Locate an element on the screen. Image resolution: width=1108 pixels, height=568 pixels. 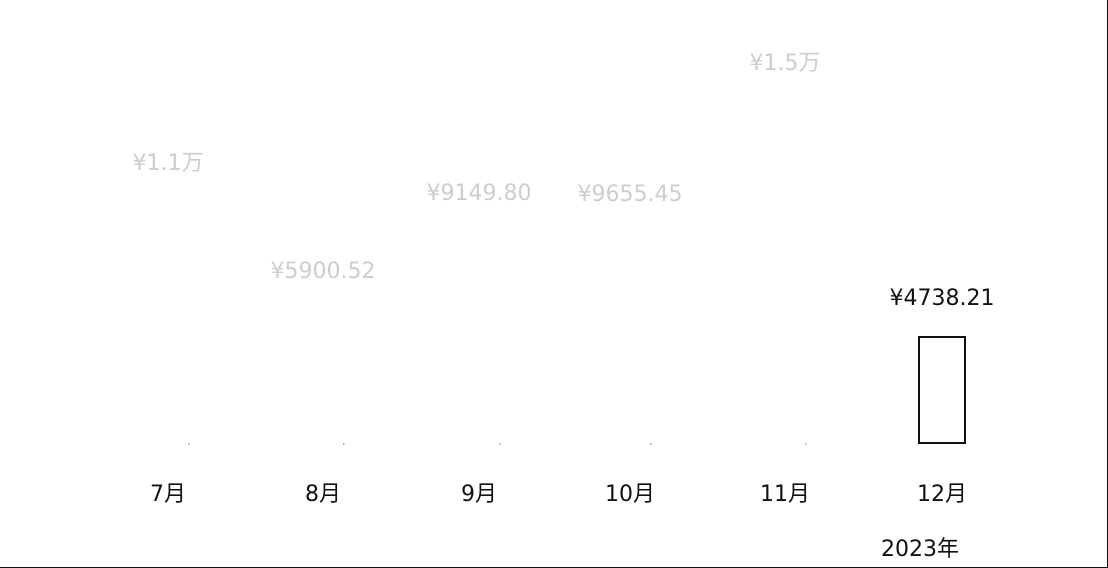
month-label-11月: 11月 is located at coordinates (785, 494).